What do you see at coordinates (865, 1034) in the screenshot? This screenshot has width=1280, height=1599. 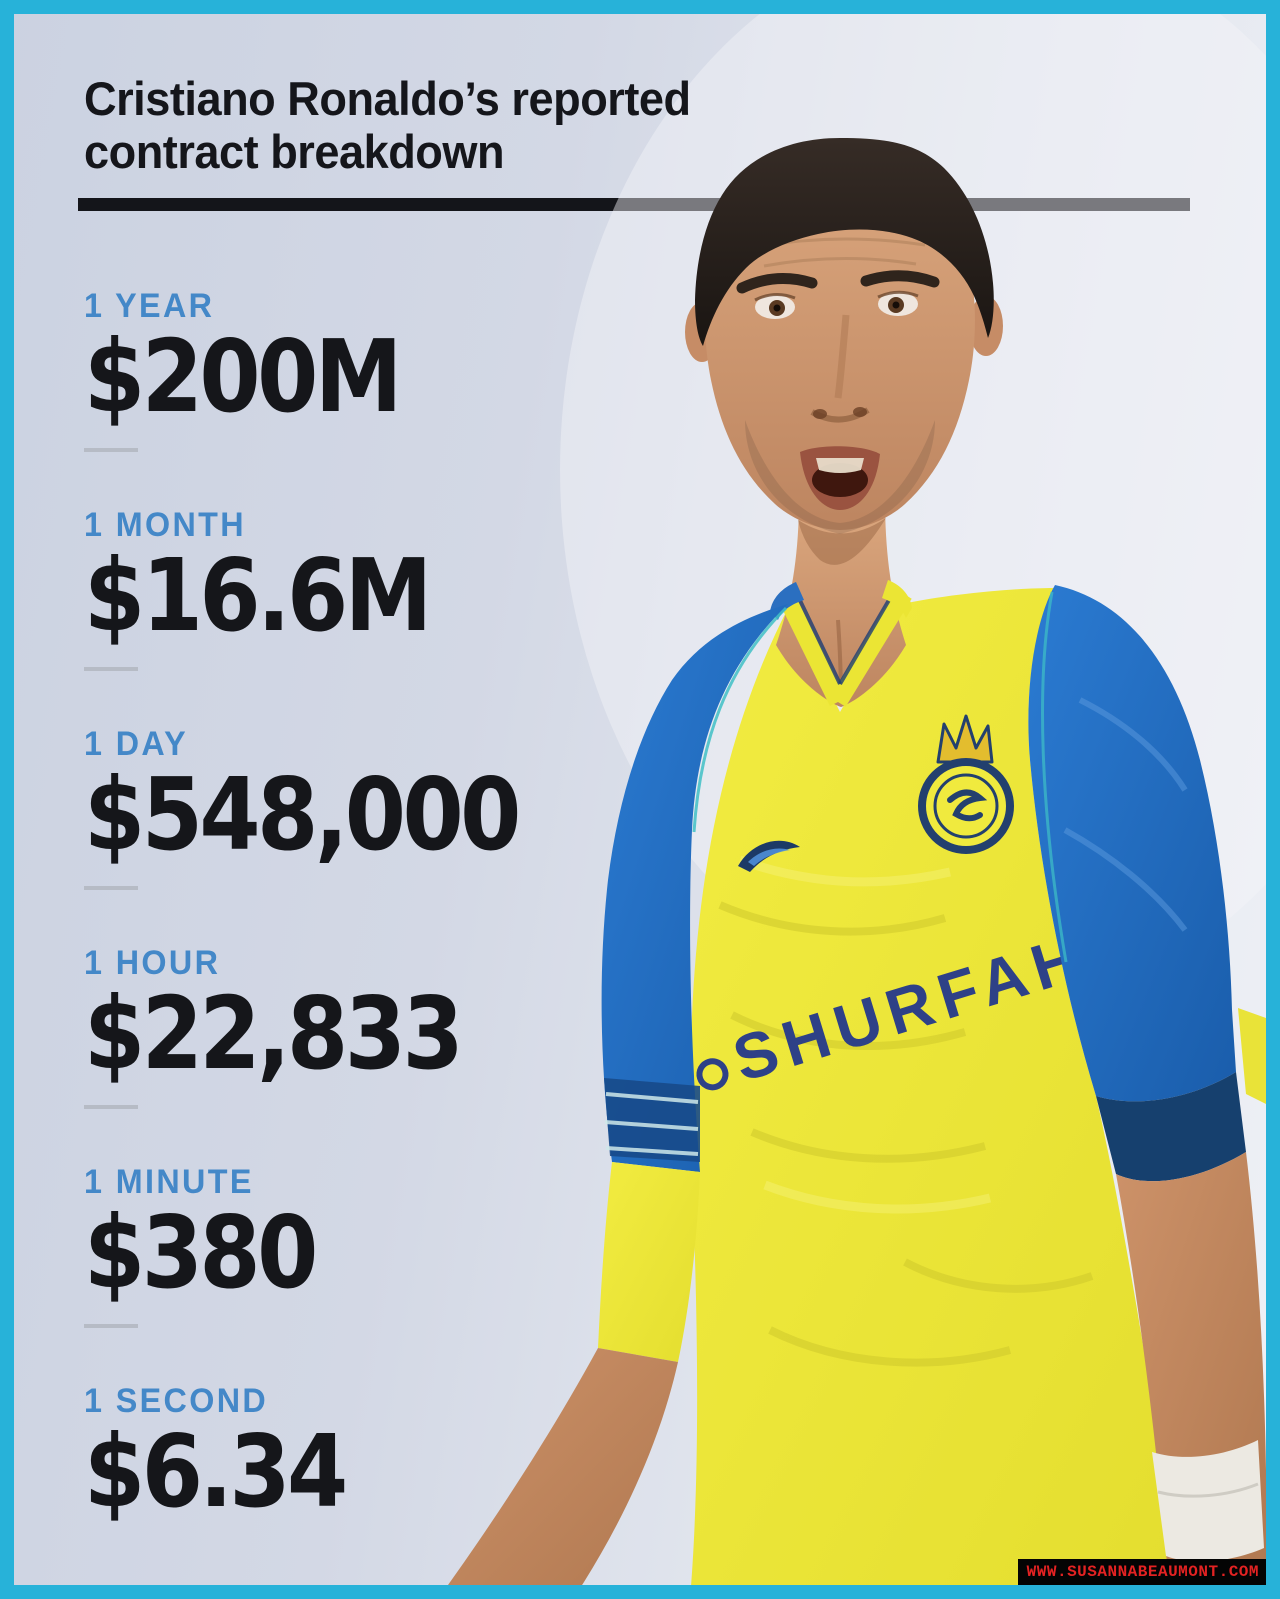 I see `jersey-sheen` at bounding box center [865, 1034].